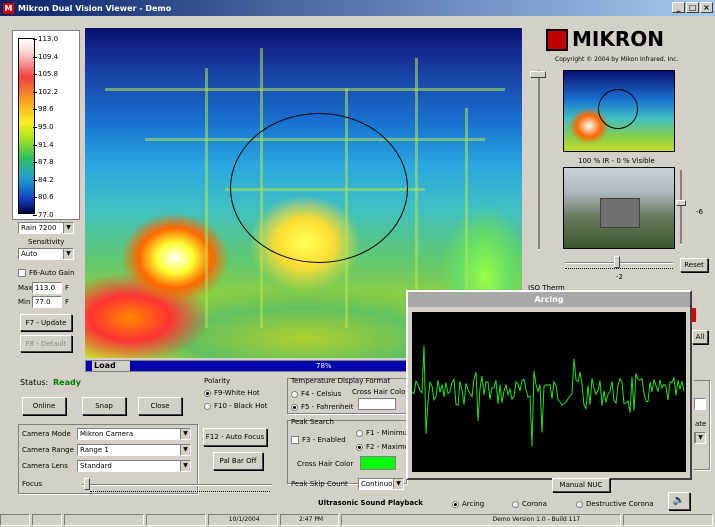 The height and width of the screenshot is (527, 715). I want to click on minimize-button: _, so click(678, 7).